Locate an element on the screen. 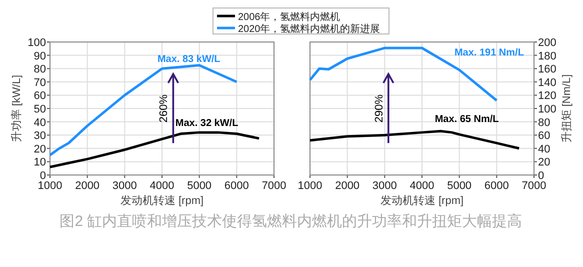 The image size is (583, 267). annotation: Max. 191 Nm/L is located at coordinates (489, 52).